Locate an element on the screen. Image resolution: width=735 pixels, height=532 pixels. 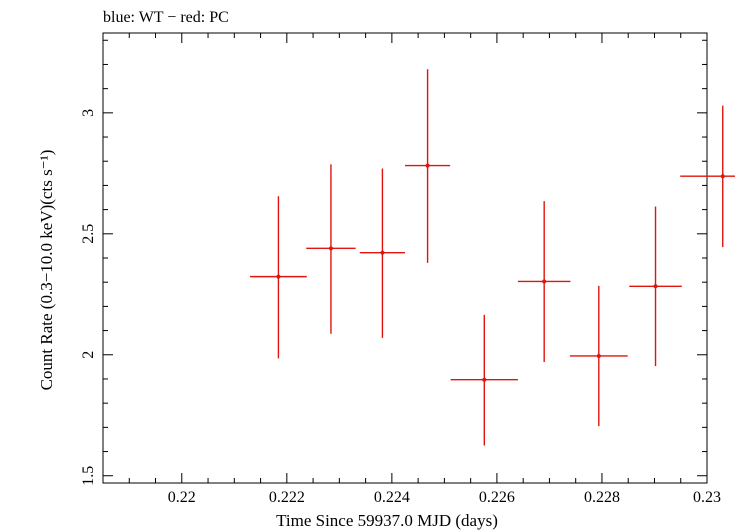
chart-title: blue: WT − red: PC is located at coordinates (166, 17).